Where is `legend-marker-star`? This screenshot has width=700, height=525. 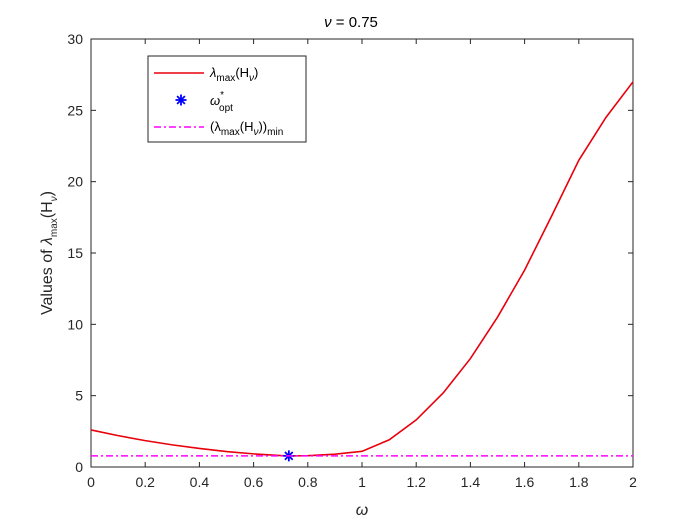
legend-marker-star is located at coordinates (181, 100).